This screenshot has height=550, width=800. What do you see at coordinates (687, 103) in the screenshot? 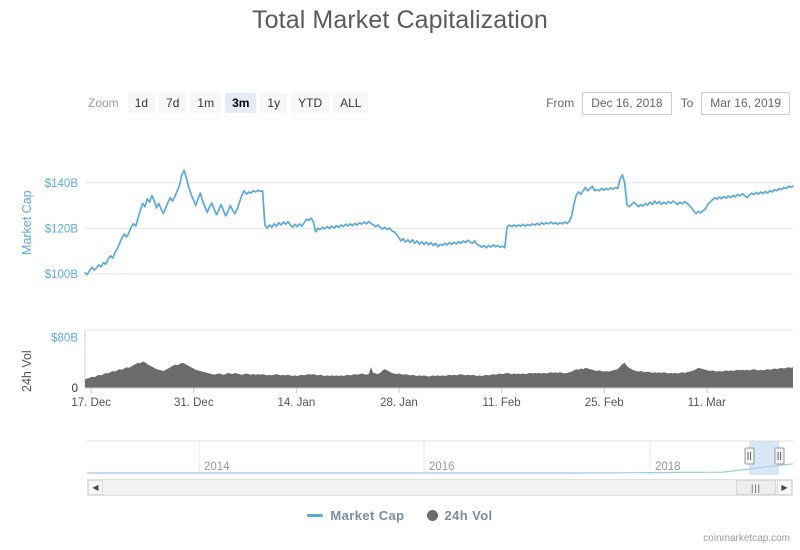
I see `to-label: To` at bounding box center [687, 103].